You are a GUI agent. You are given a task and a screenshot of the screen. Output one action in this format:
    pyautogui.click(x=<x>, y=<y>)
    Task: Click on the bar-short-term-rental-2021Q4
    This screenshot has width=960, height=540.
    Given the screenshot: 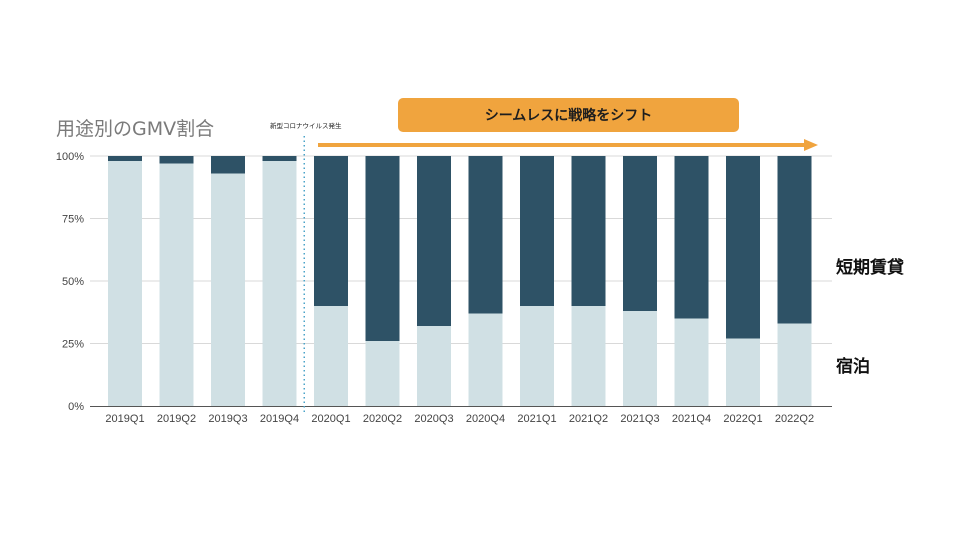 What is the action you would take?
    pyautogui.click(x=691, y=237)
    